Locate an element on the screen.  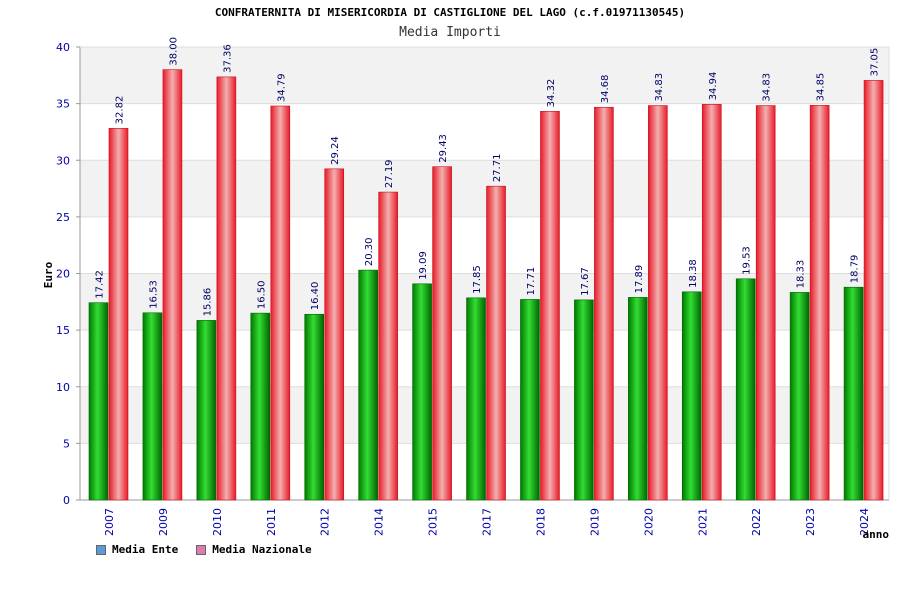
x-tick-label: 2012 is located at coordinates (325, 522).